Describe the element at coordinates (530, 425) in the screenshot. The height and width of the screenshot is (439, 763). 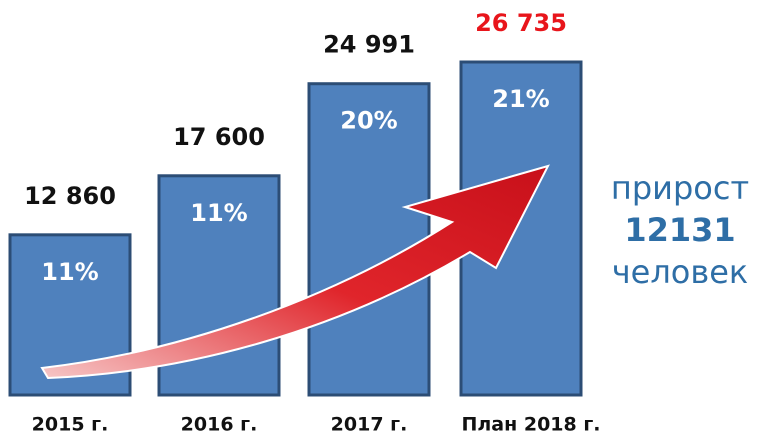
I see `category-label: План 2018 г.` at that location.